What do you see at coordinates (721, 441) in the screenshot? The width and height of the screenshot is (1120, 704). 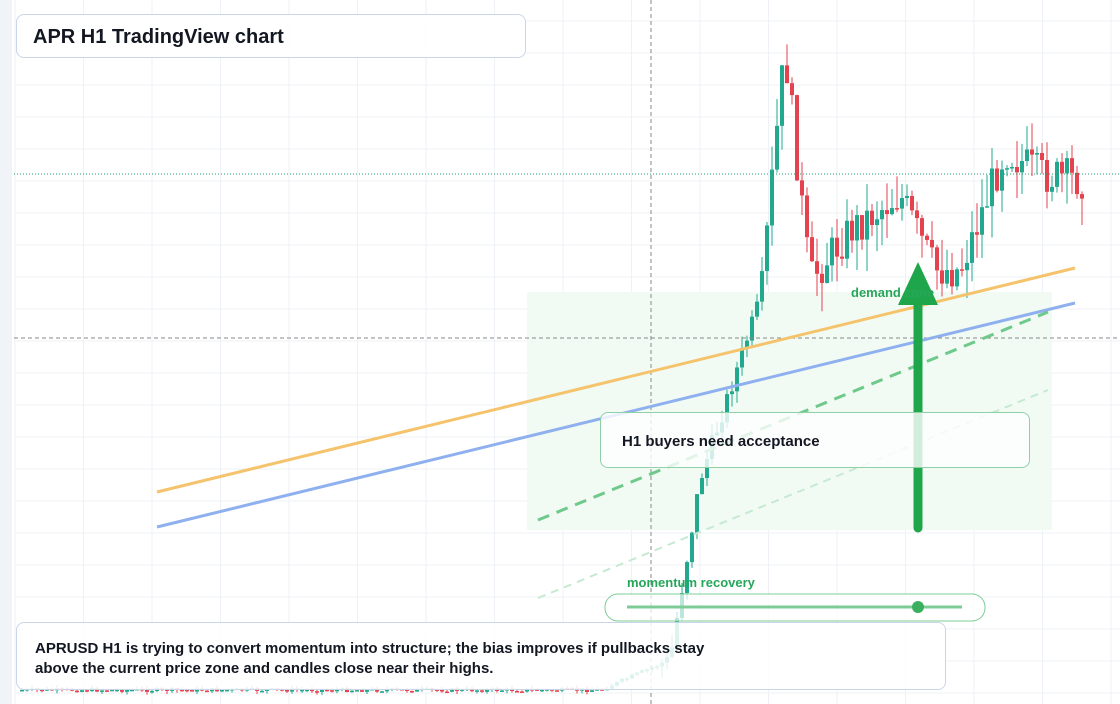 I see `callout: H1 buyers need acceptance` at bounding box center [721, 441].